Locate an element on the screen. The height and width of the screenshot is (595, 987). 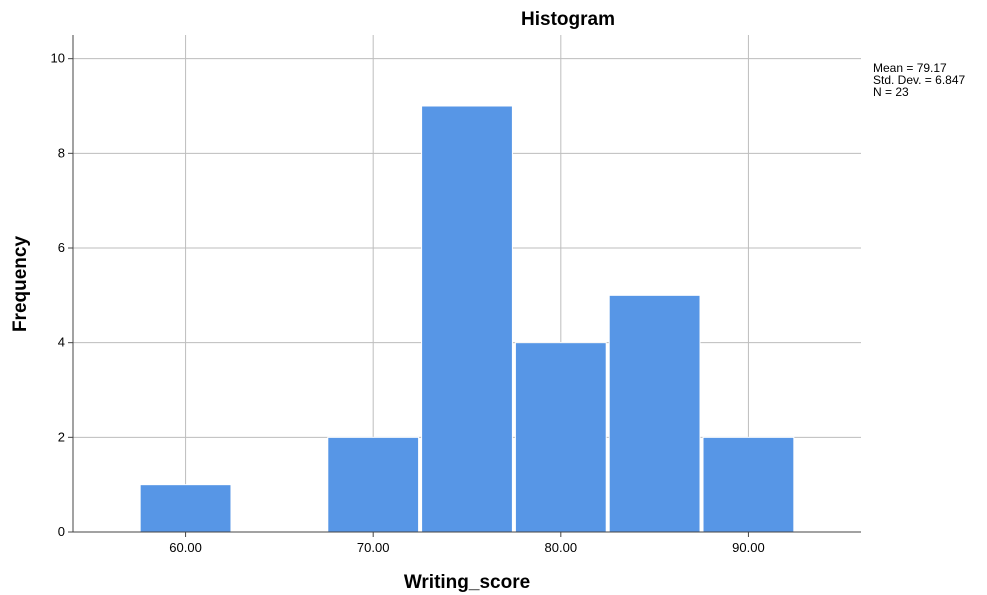
y-tick-label: 6 is located at coordinates (61, 247).